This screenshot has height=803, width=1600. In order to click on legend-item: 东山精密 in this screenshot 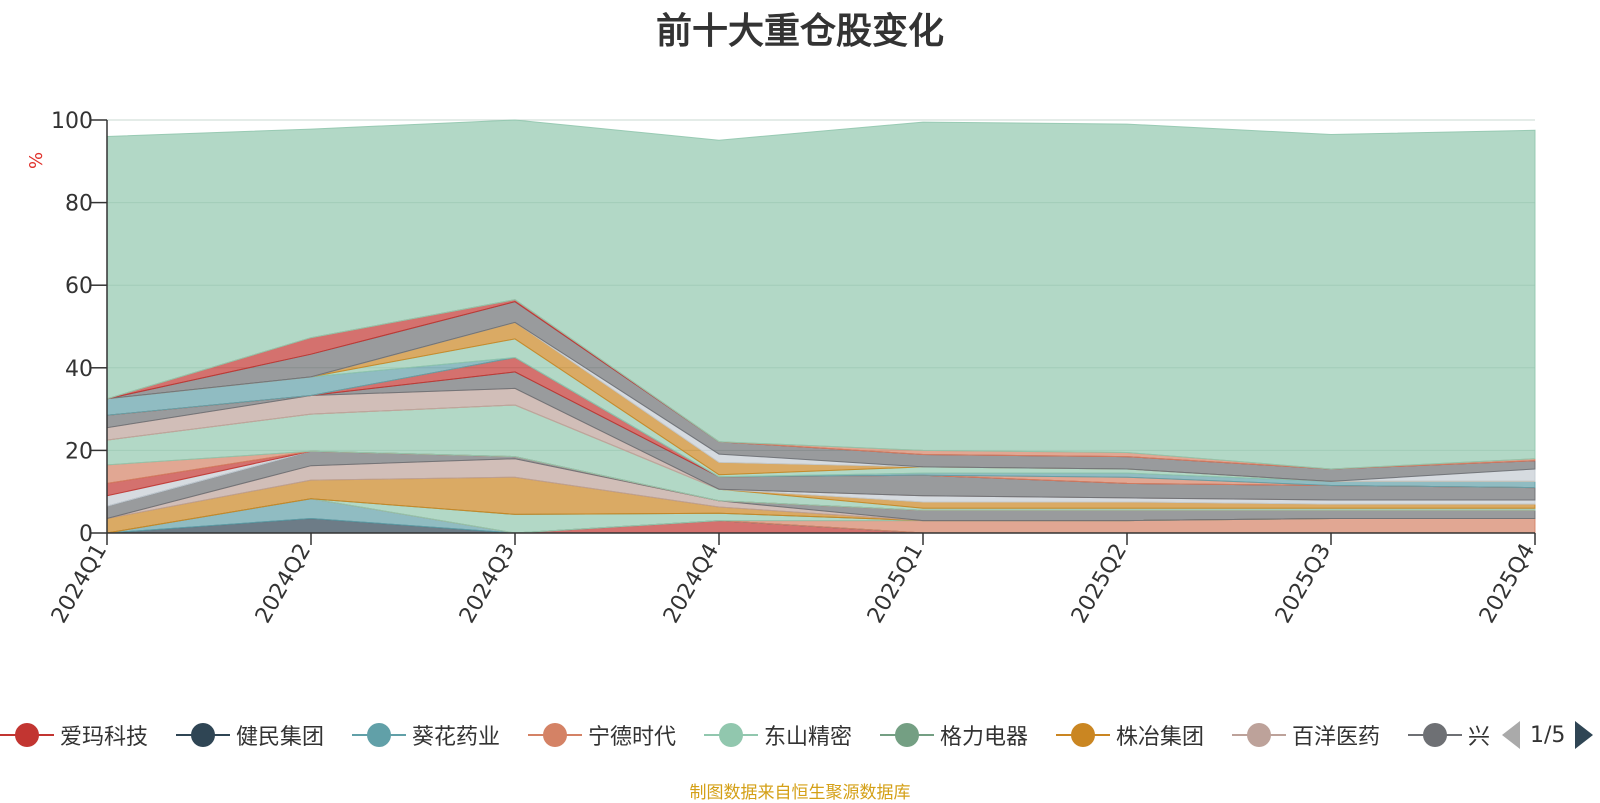, I will do `click(778, 735)`.